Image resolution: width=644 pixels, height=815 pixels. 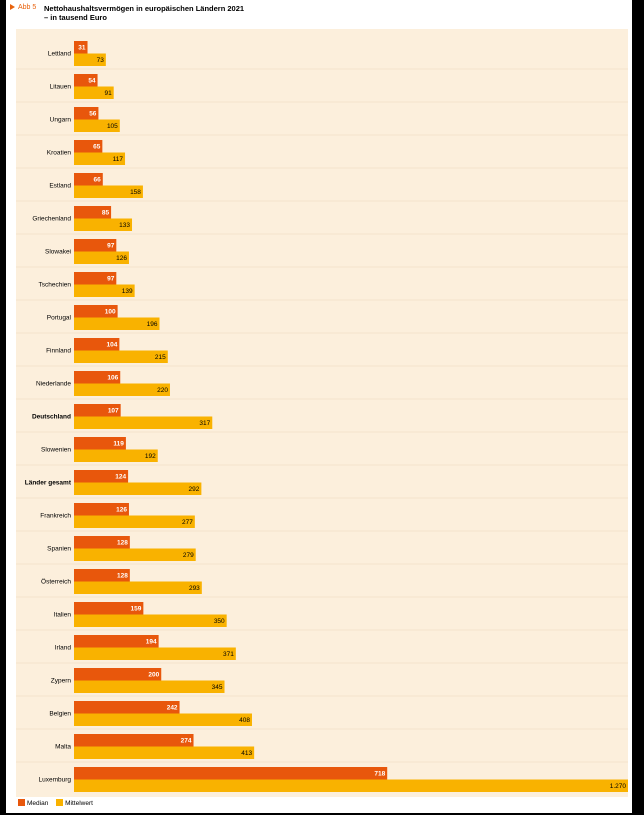 What do you see at coordinates (92, 81) in the screenshot?
I see `data-label-median: 54` at bounding box center [92, 81].